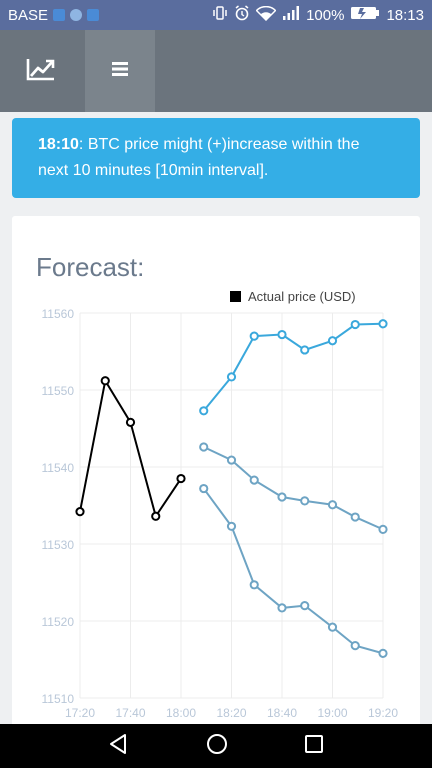 This screenshot has width=432, height=768. Describe the element at coordinates (28, 15) in the screenshot. I see `carrier-label: BASE` at that location.